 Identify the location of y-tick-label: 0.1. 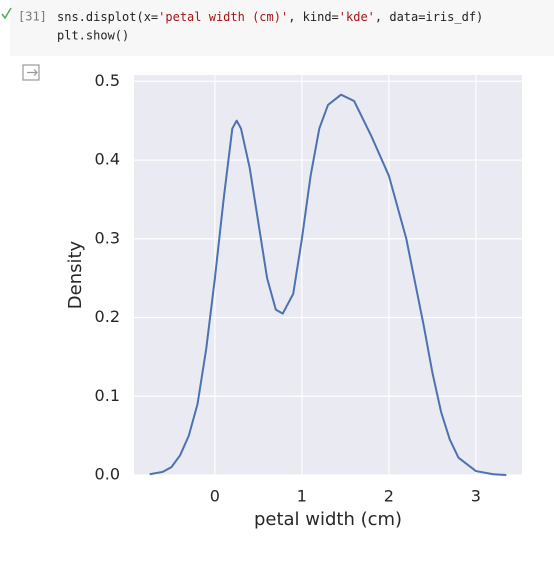
(107, 395).